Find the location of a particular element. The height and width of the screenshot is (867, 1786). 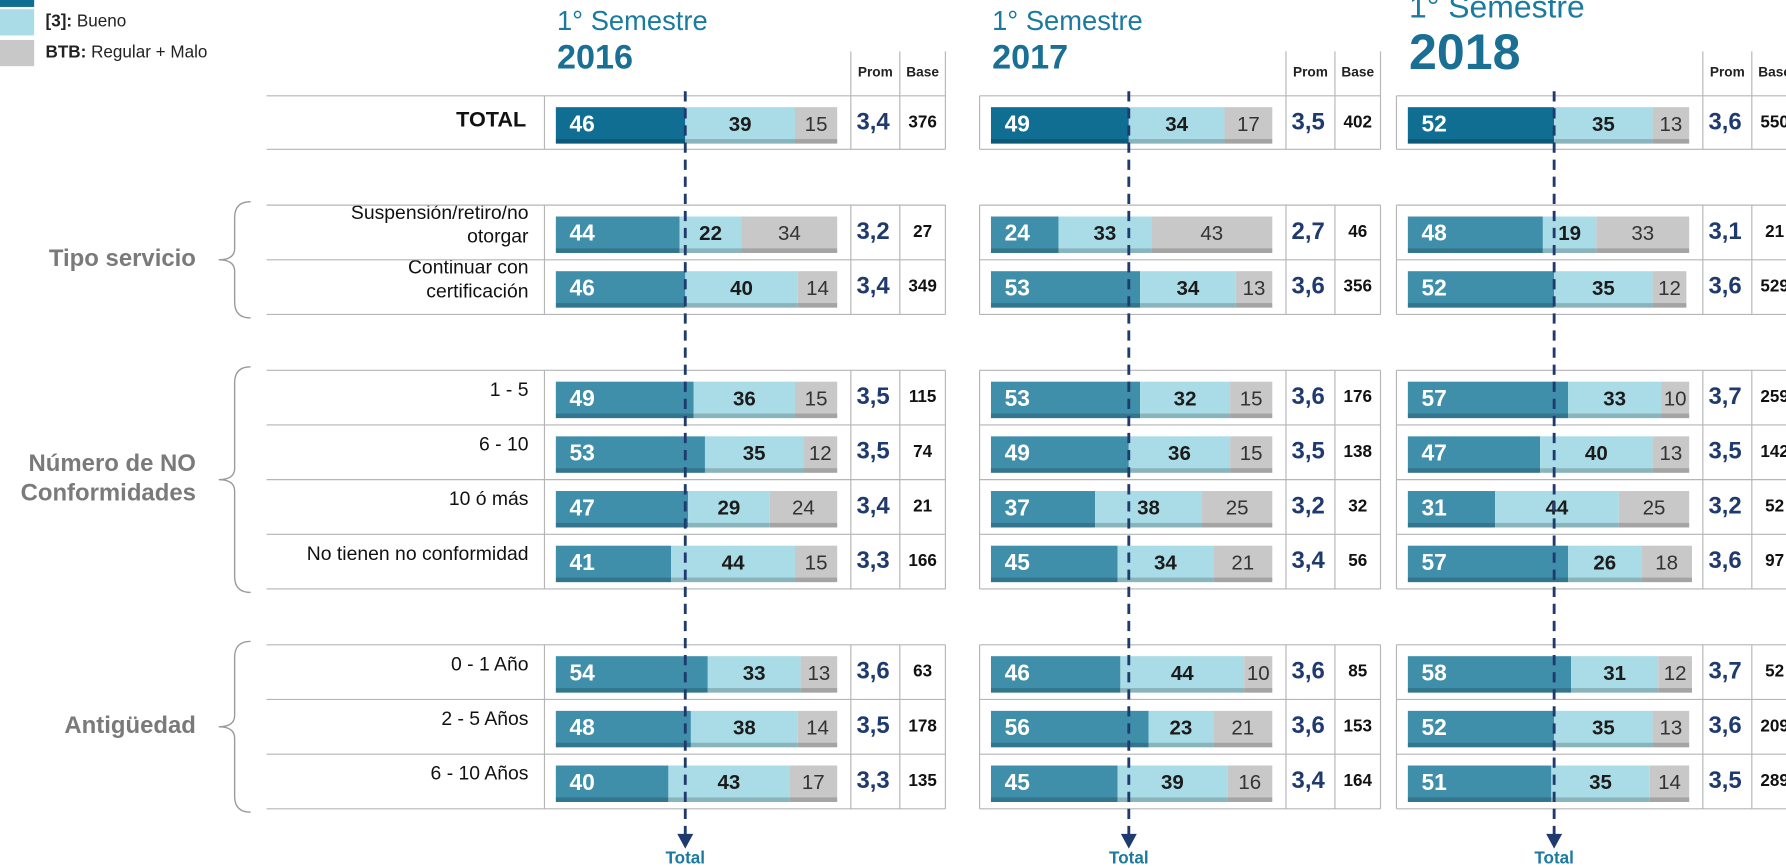

legend-label: [3]: Bueno is located at coordinates (86, 20).